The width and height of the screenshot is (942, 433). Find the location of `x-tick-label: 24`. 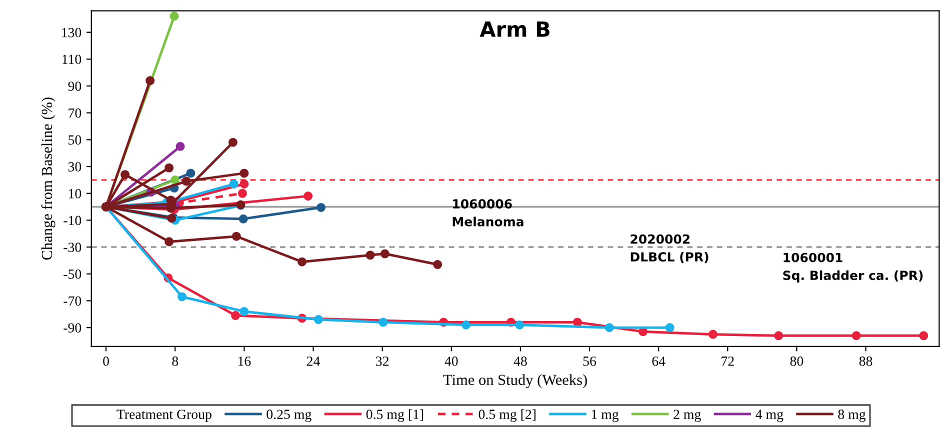

x-tick-label: 24 is located at coordinates (313, 361).